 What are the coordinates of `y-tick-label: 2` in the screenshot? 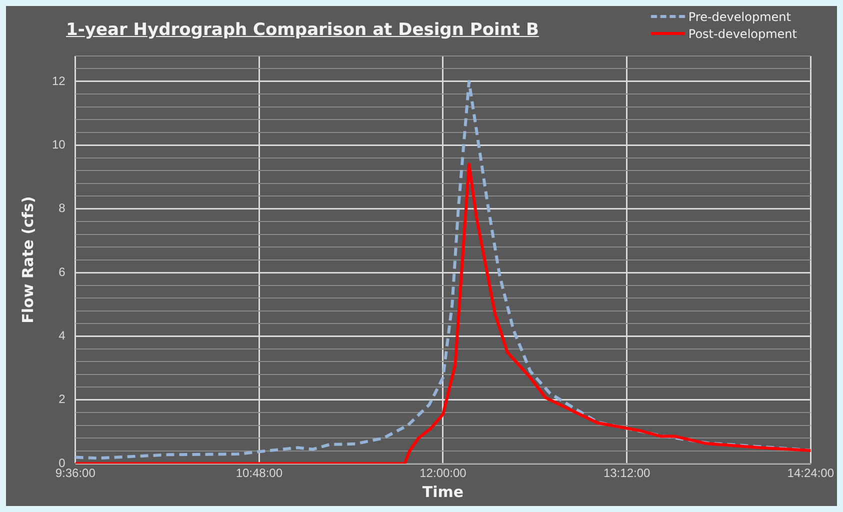 It's located at (62, 399).